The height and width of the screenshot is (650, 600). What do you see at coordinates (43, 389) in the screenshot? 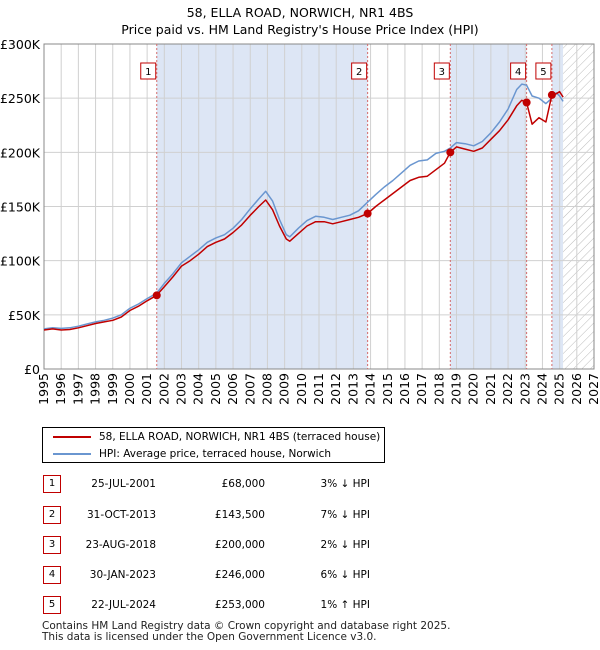
I see `x-tick-label: 1995` at bounding box center [43, 389].